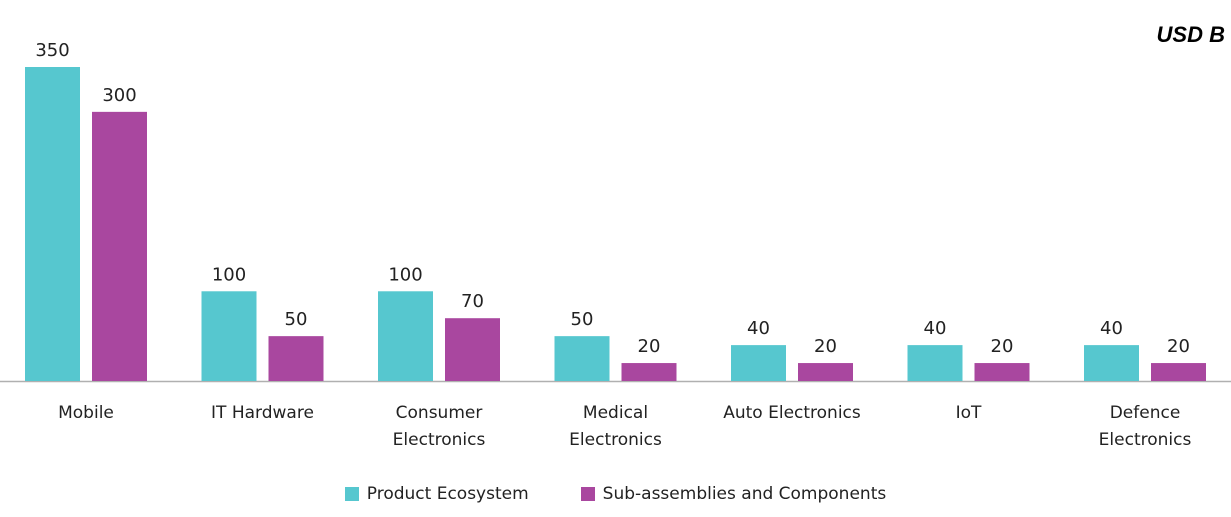 This screenshot has height=517, width=1231. Describe the element at coordinates (935, 328) in the screenshot. I see `data-label-product-ecosystem-5: 40` at that location.